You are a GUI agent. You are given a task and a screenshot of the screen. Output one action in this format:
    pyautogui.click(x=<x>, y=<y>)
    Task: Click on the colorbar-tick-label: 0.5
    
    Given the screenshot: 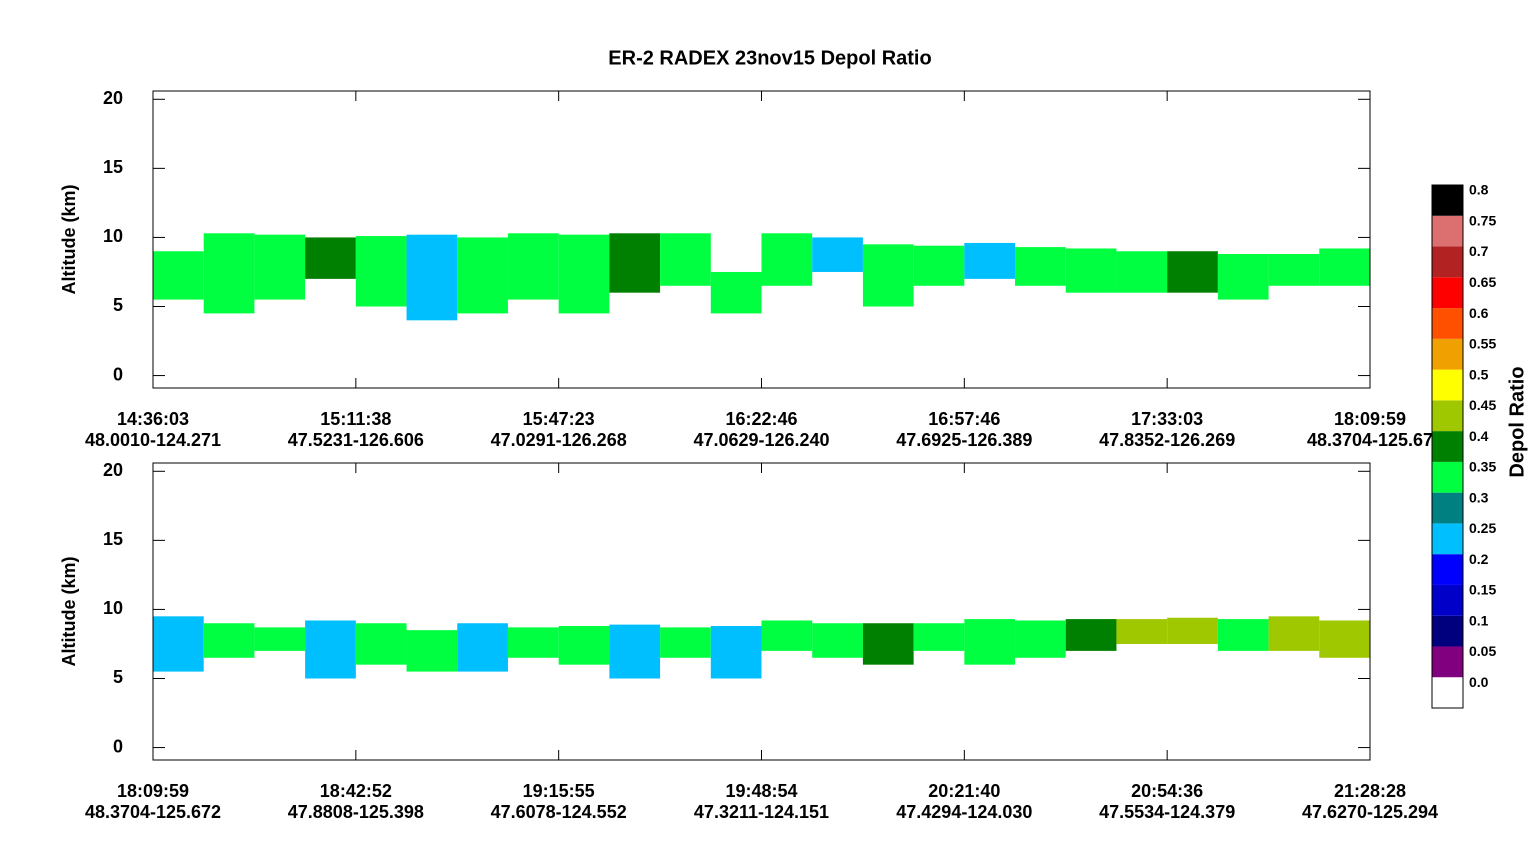 What is the action you would take?
    pyautogui.click(x=1479, y=374)
    